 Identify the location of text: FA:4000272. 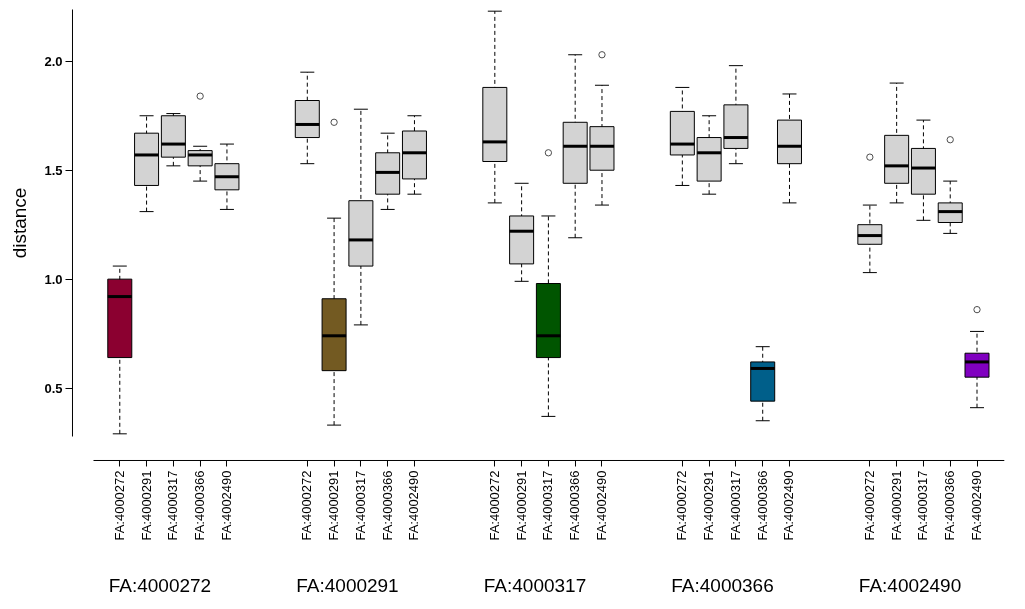
(160, 585).